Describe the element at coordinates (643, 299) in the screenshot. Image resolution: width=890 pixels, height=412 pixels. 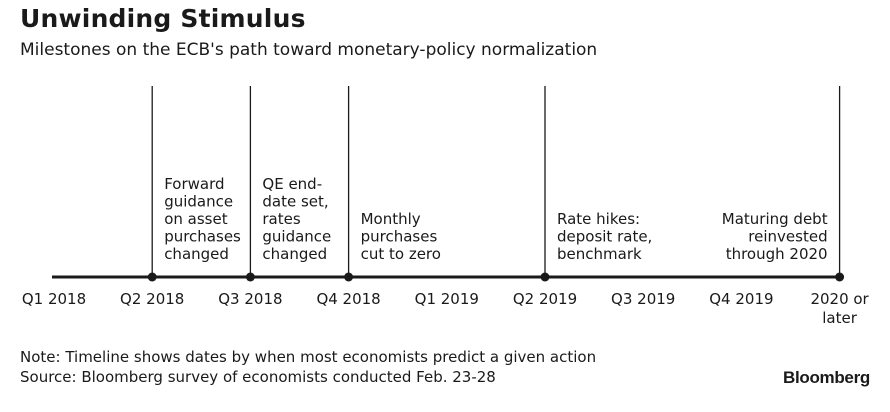
I see `tick-label: Q3 2019` at that location.